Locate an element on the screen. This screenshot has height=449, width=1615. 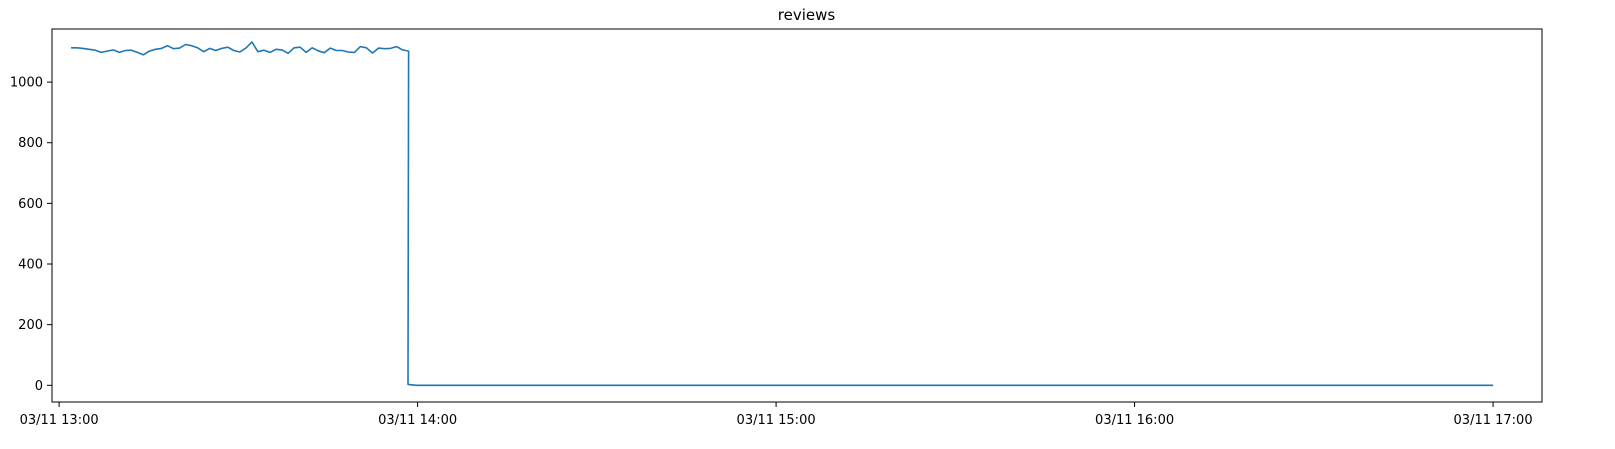
x-tick-label: 03/11 16:00 is located at coordinates (1134, 420).